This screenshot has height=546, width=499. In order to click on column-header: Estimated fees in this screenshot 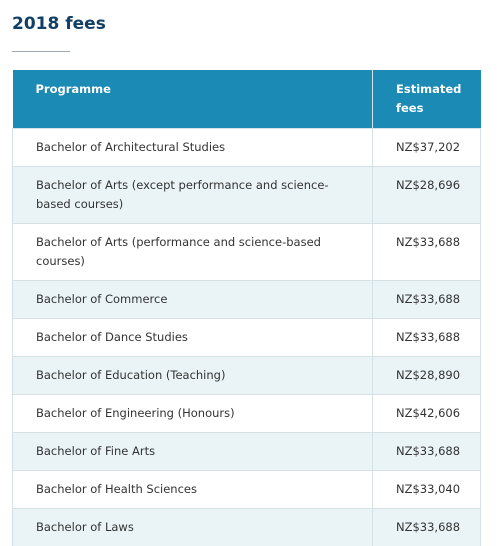, I will do `click(427, 99)`.